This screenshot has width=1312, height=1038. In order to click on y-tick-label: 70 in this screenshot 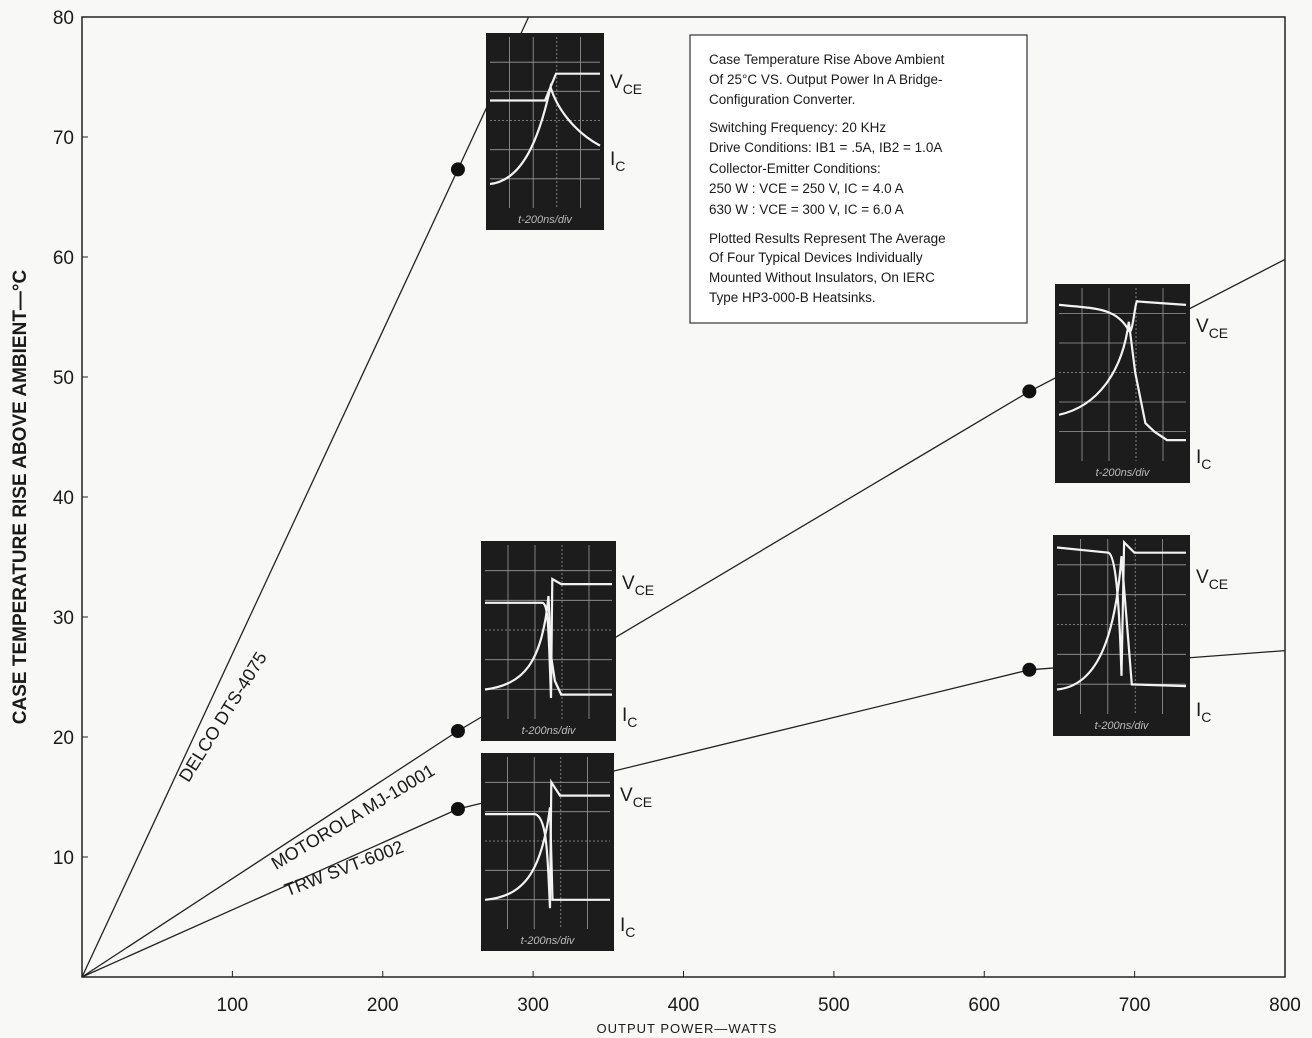, I will do `click(63, 138)`.